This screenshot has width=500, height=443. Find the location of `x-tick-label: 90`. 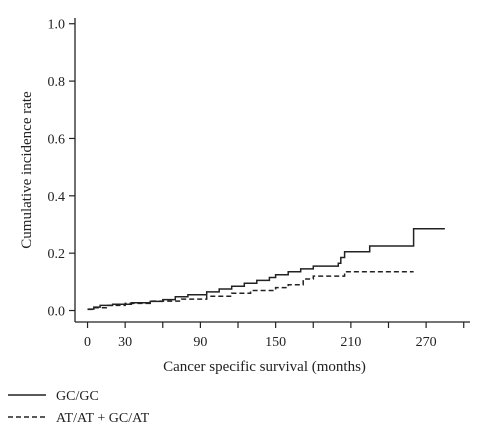

x-tick-label: 90 is located at coordinates (200, 342).